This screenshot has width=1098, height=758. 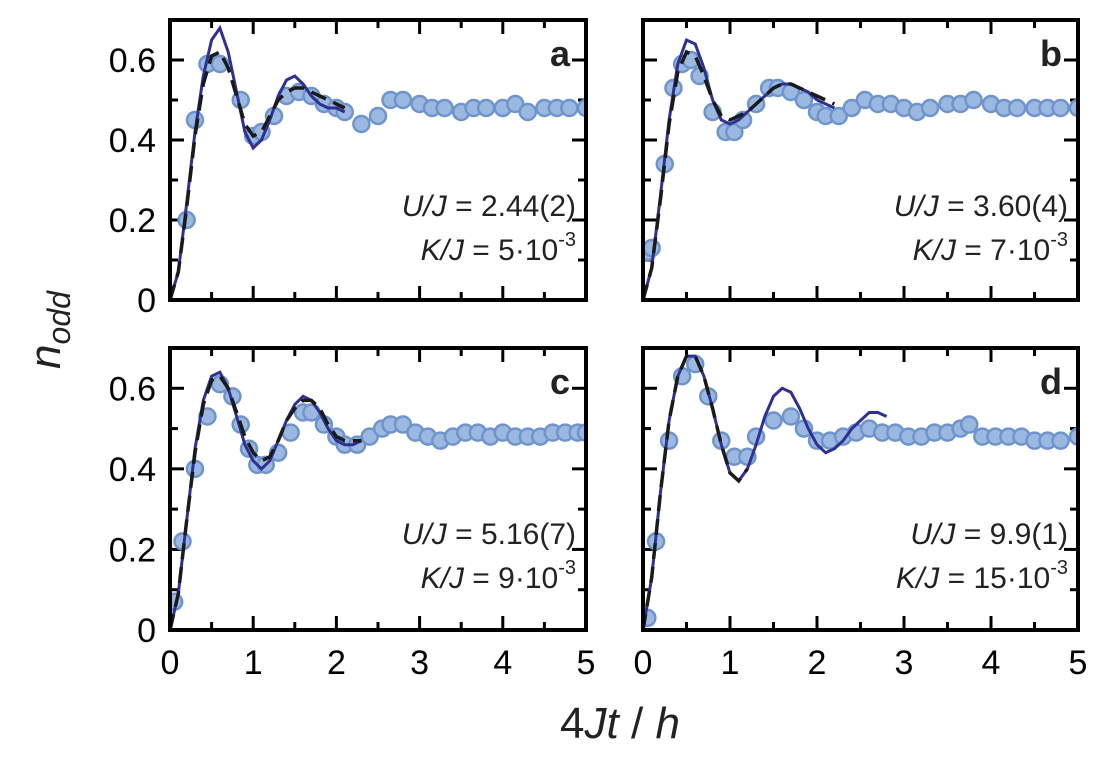 What do you see at coordinates (498, 576) in the screenshot?
I see `annotation-k: K/J = 9·10-3` at bounding box center [498, 576].